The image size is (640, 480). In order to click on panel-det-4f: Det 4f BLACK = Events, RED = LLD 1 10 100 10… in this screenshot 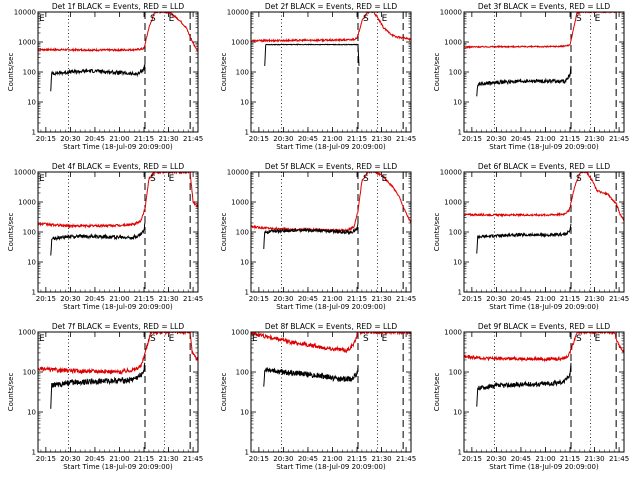, I will do `click(105, 236)`.